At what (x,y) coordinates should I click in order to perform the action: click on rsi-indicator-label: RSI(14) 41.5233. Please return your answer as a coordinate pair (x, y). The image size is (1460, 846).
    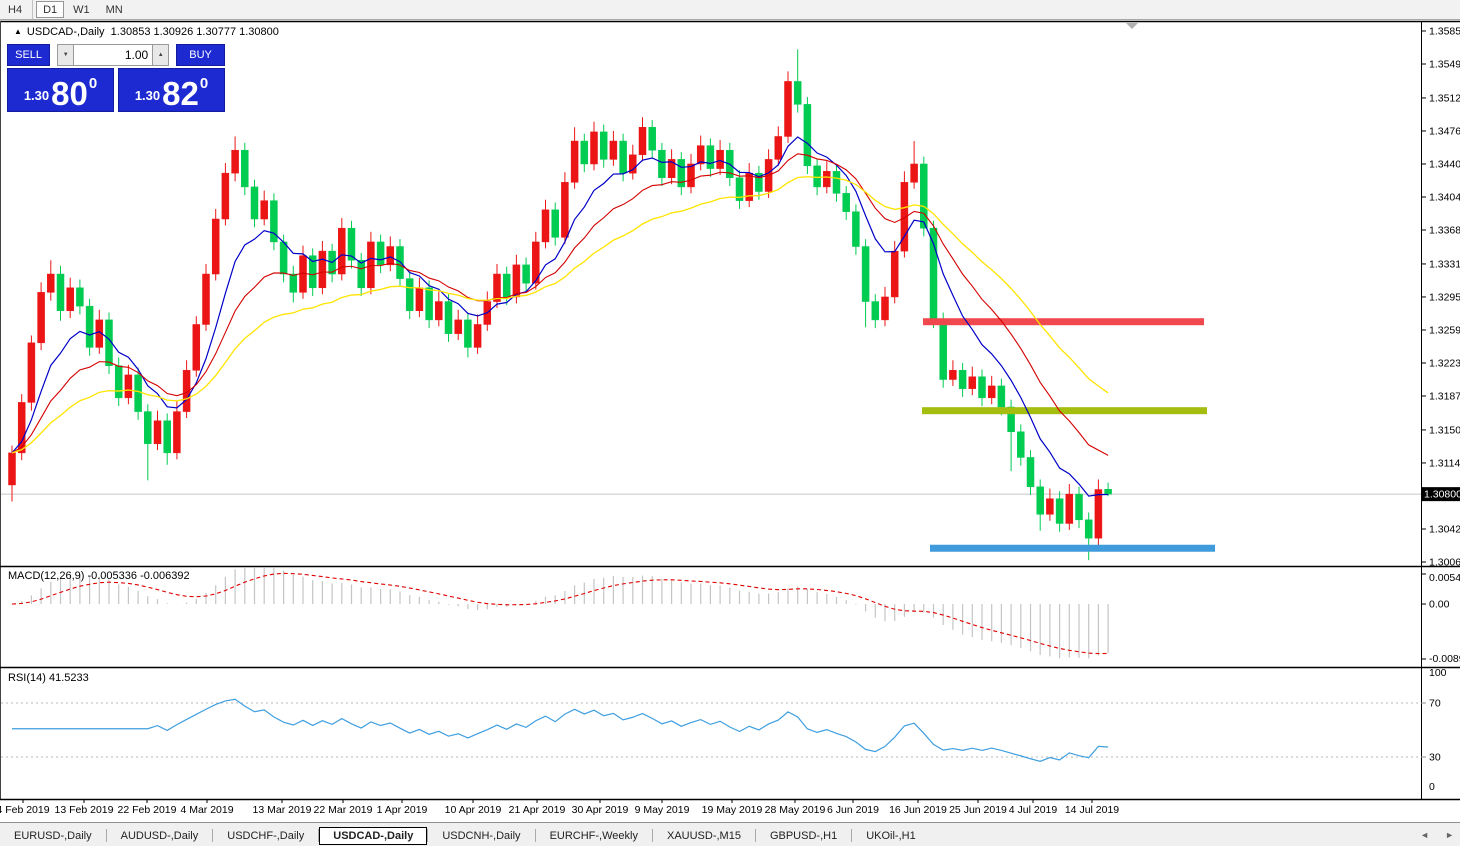
    Looking at the image, I should click on (48, 678).